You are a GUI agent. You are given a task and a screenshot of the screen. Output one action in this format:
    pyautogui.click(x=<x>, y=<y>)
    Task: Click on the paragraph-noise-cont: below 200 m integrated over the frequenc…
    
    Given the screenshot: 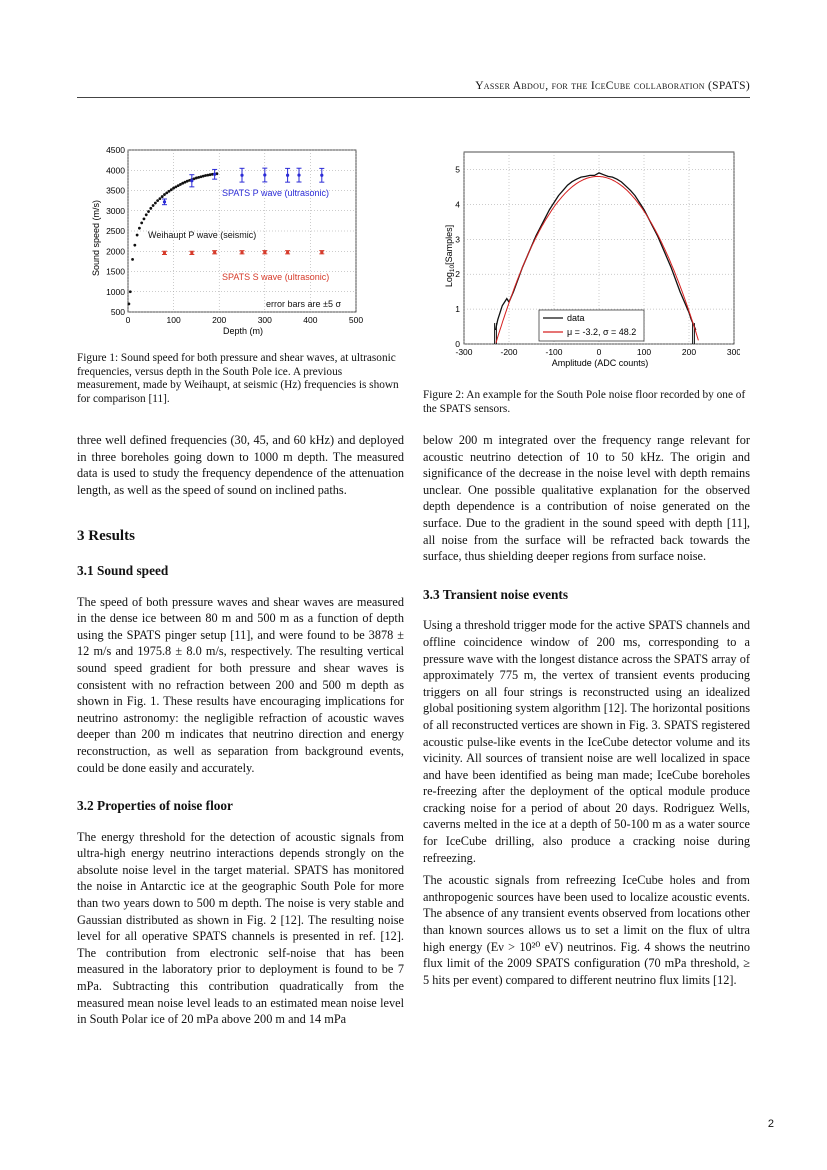 What is the action you would take?
    pyautogui.click(x=586, y=498)
    